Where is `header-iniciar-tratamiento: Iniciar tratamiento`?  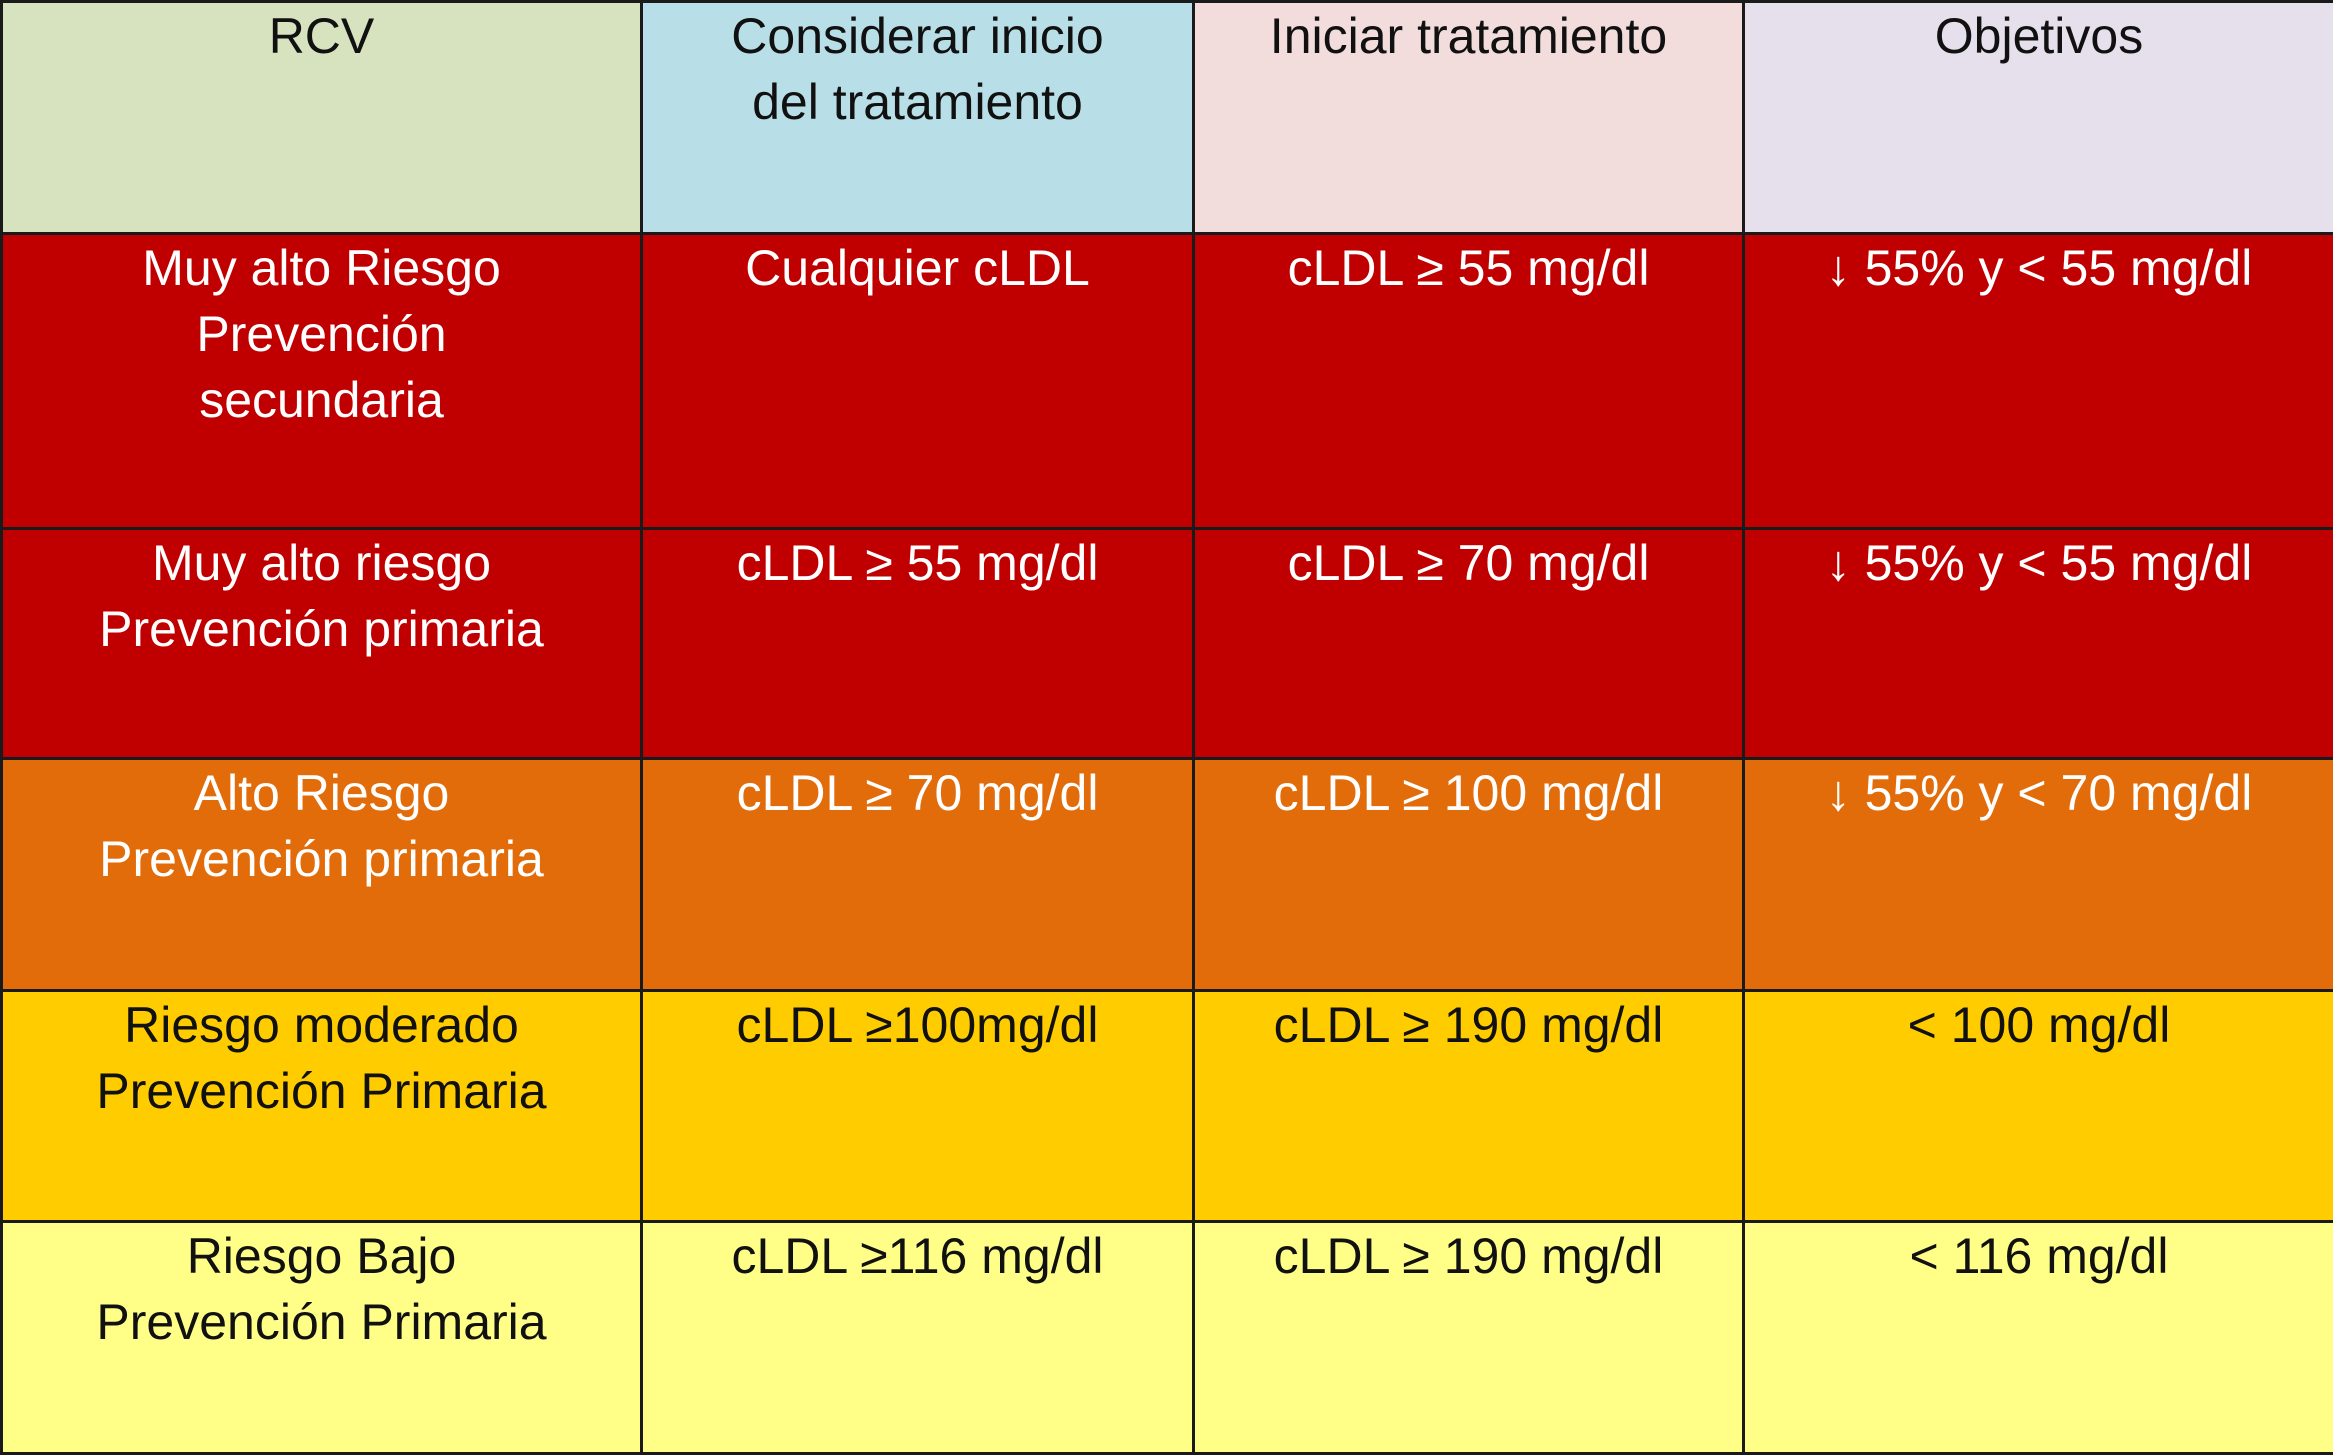 header-iniciar-tratamiento: Iniciar tratamiento is located at coordinates (1469, 118).